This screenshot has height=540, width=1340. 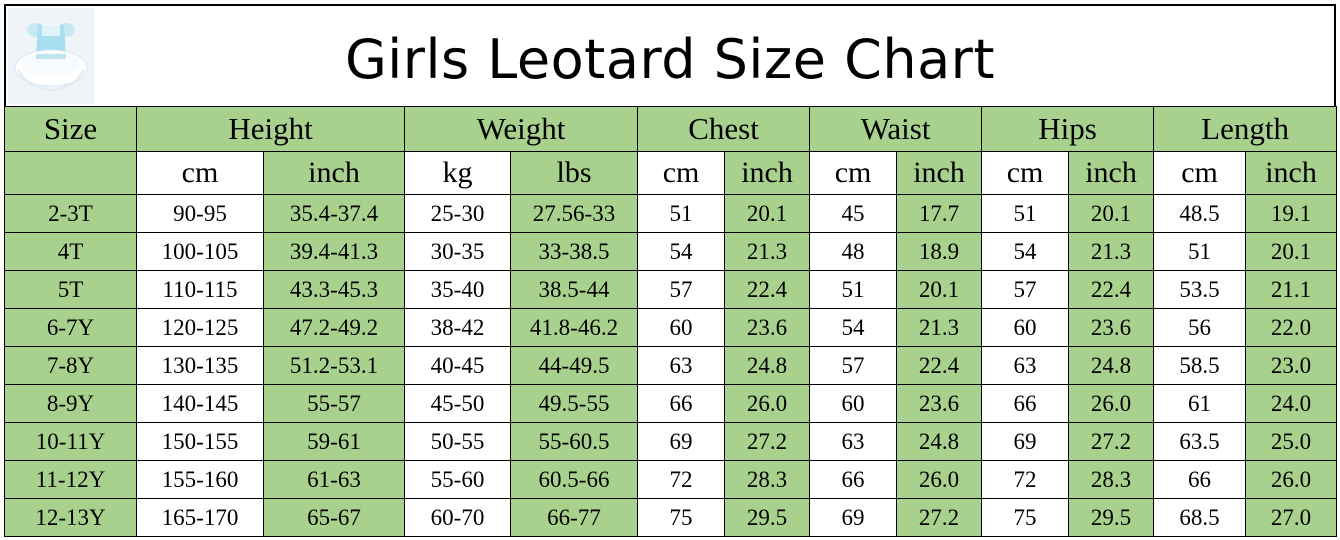 What do you see at coordinates (1111, 441) in the screenshot?
I see `table-cell: 27.2` at bounding box center [1111, 441].